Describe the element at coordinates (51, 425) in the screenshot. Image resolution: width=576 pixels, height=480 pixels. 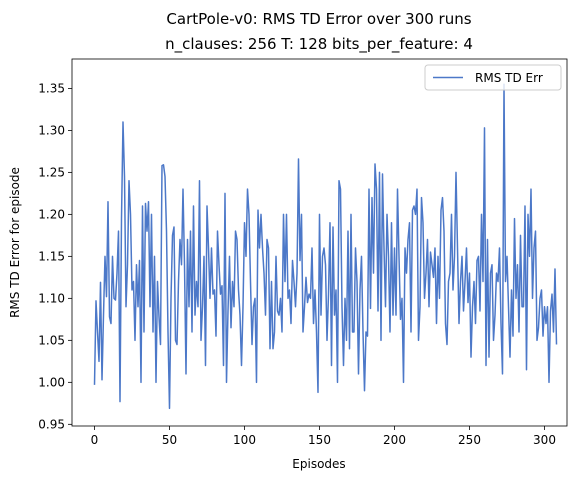
I see `y-tick-label: 0.95` at that location.